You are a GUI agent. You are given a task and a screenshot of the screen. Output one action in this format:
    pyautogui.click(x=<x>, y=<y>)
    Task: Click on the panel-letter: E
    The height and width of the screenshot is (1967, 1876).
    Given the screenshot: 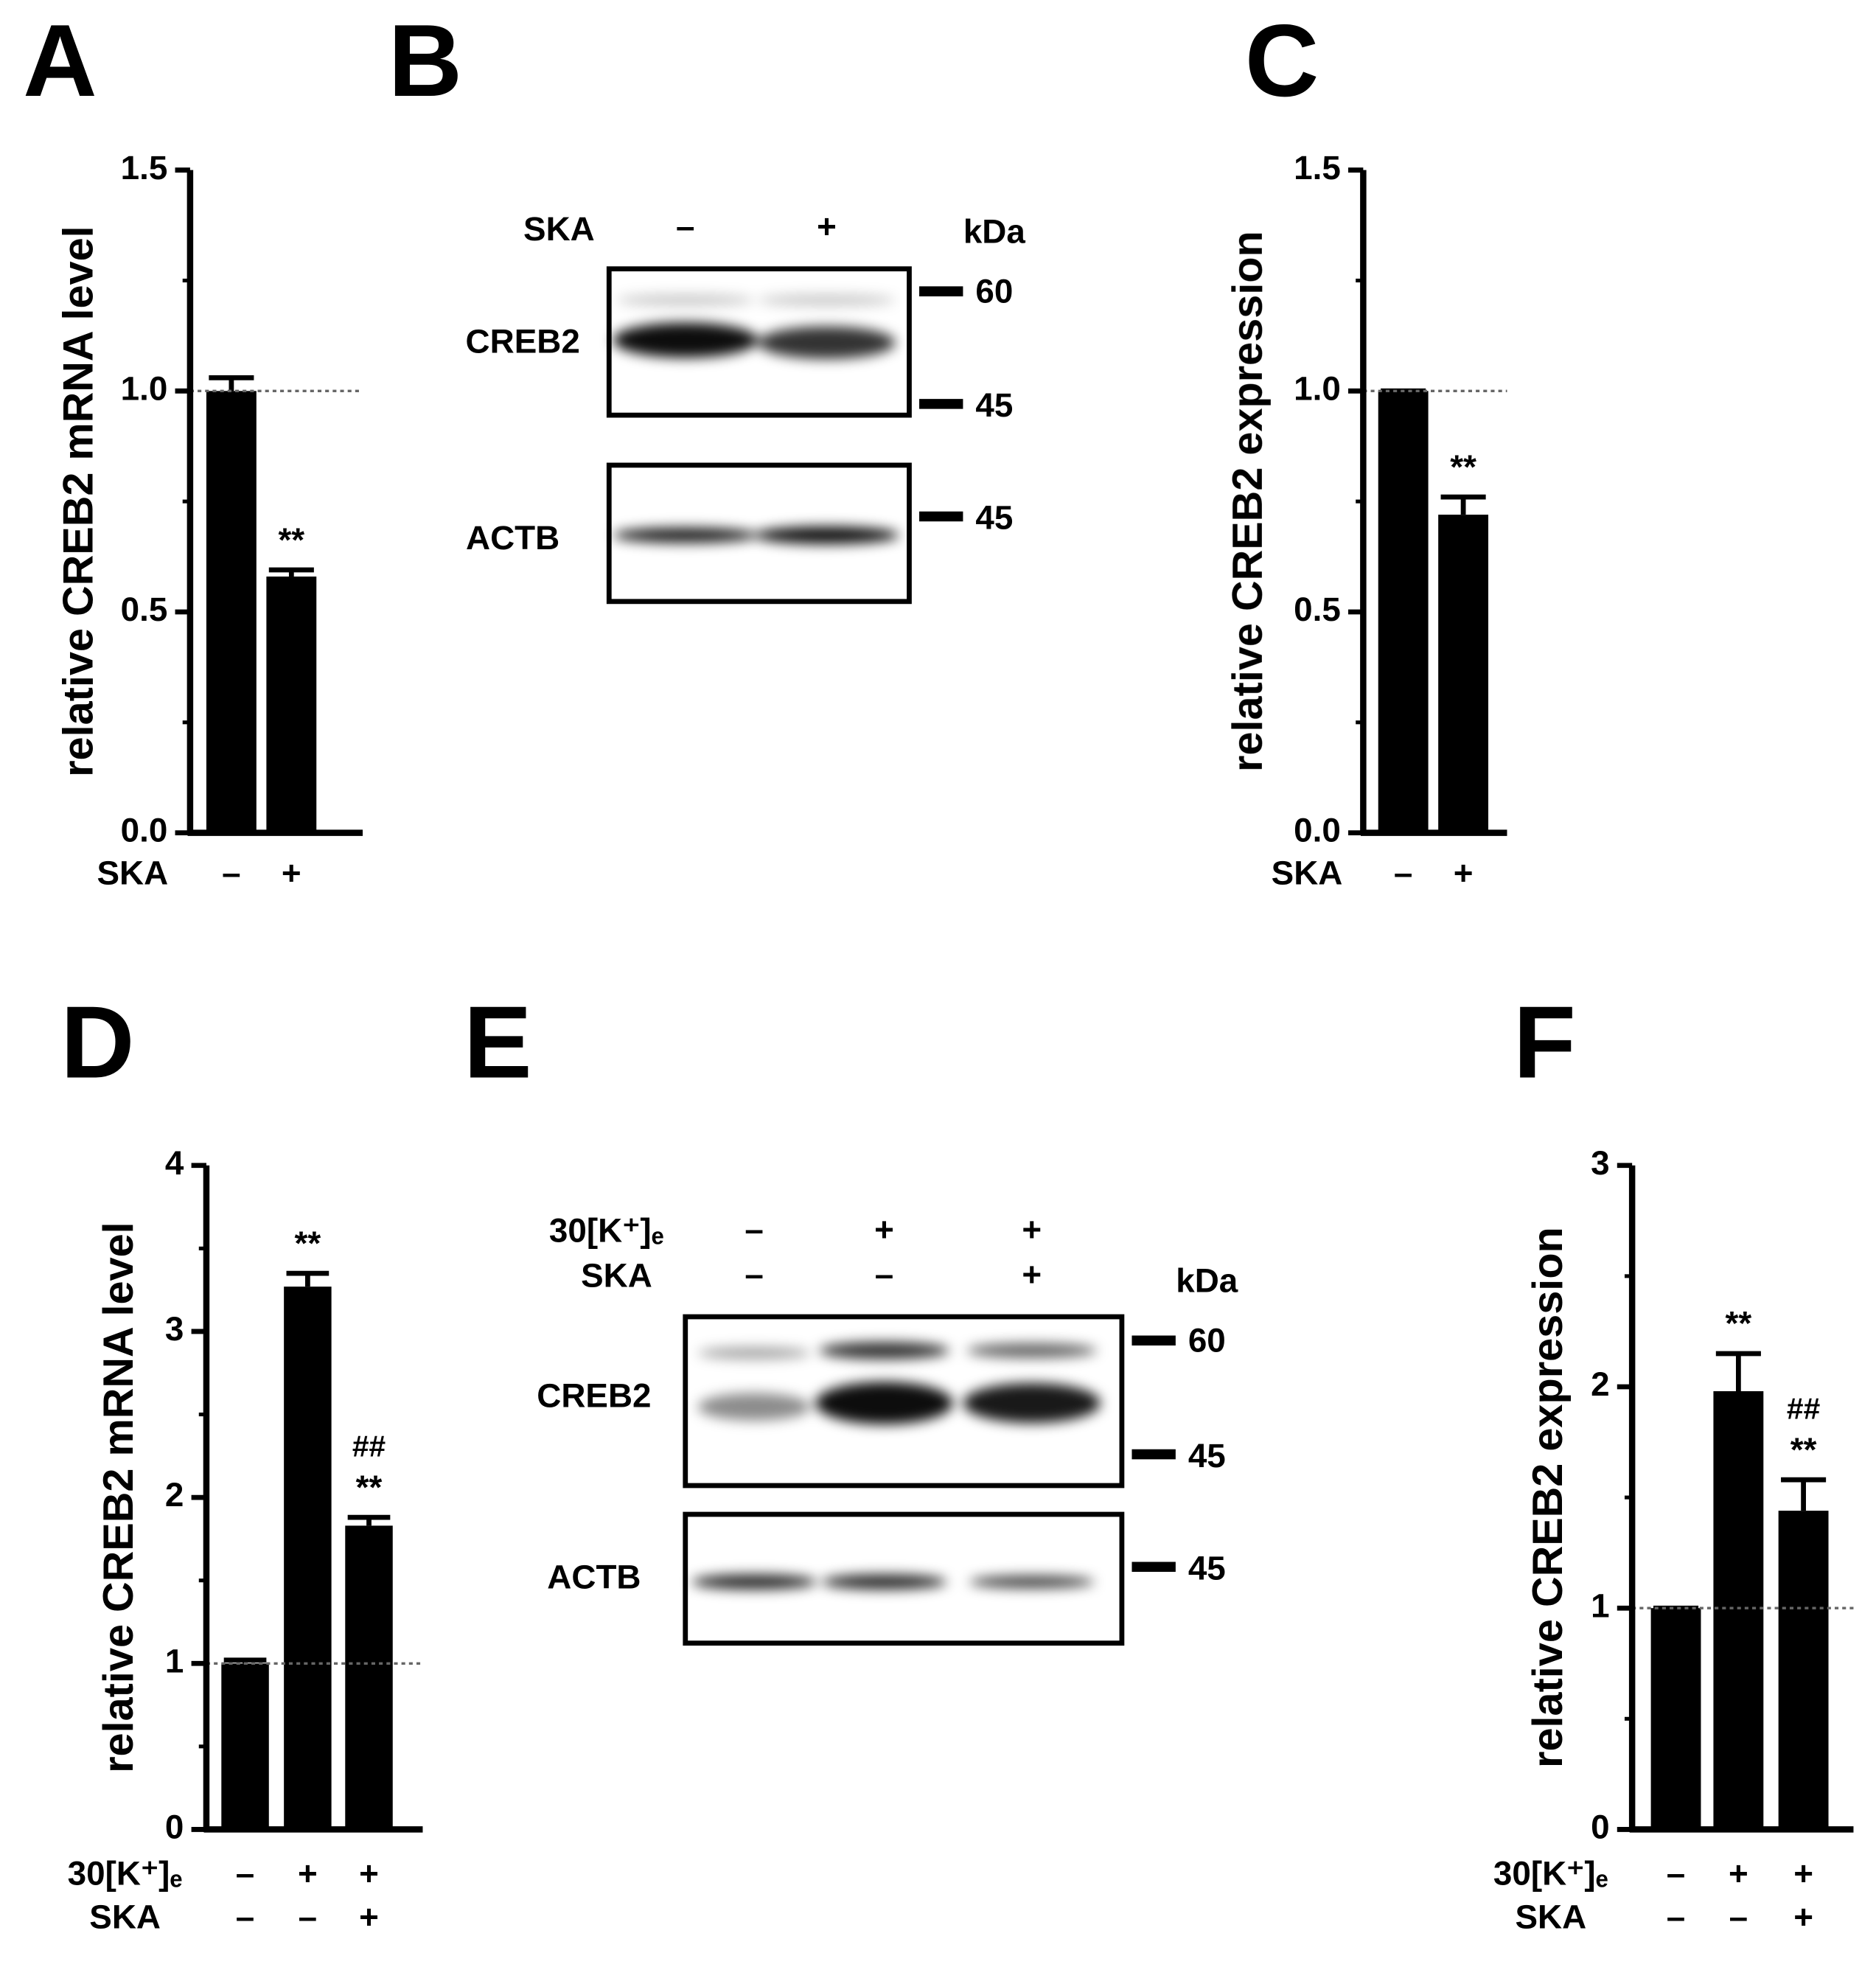 What is the action you would take?
    pyautogui.click(x=498, y=1043)
    